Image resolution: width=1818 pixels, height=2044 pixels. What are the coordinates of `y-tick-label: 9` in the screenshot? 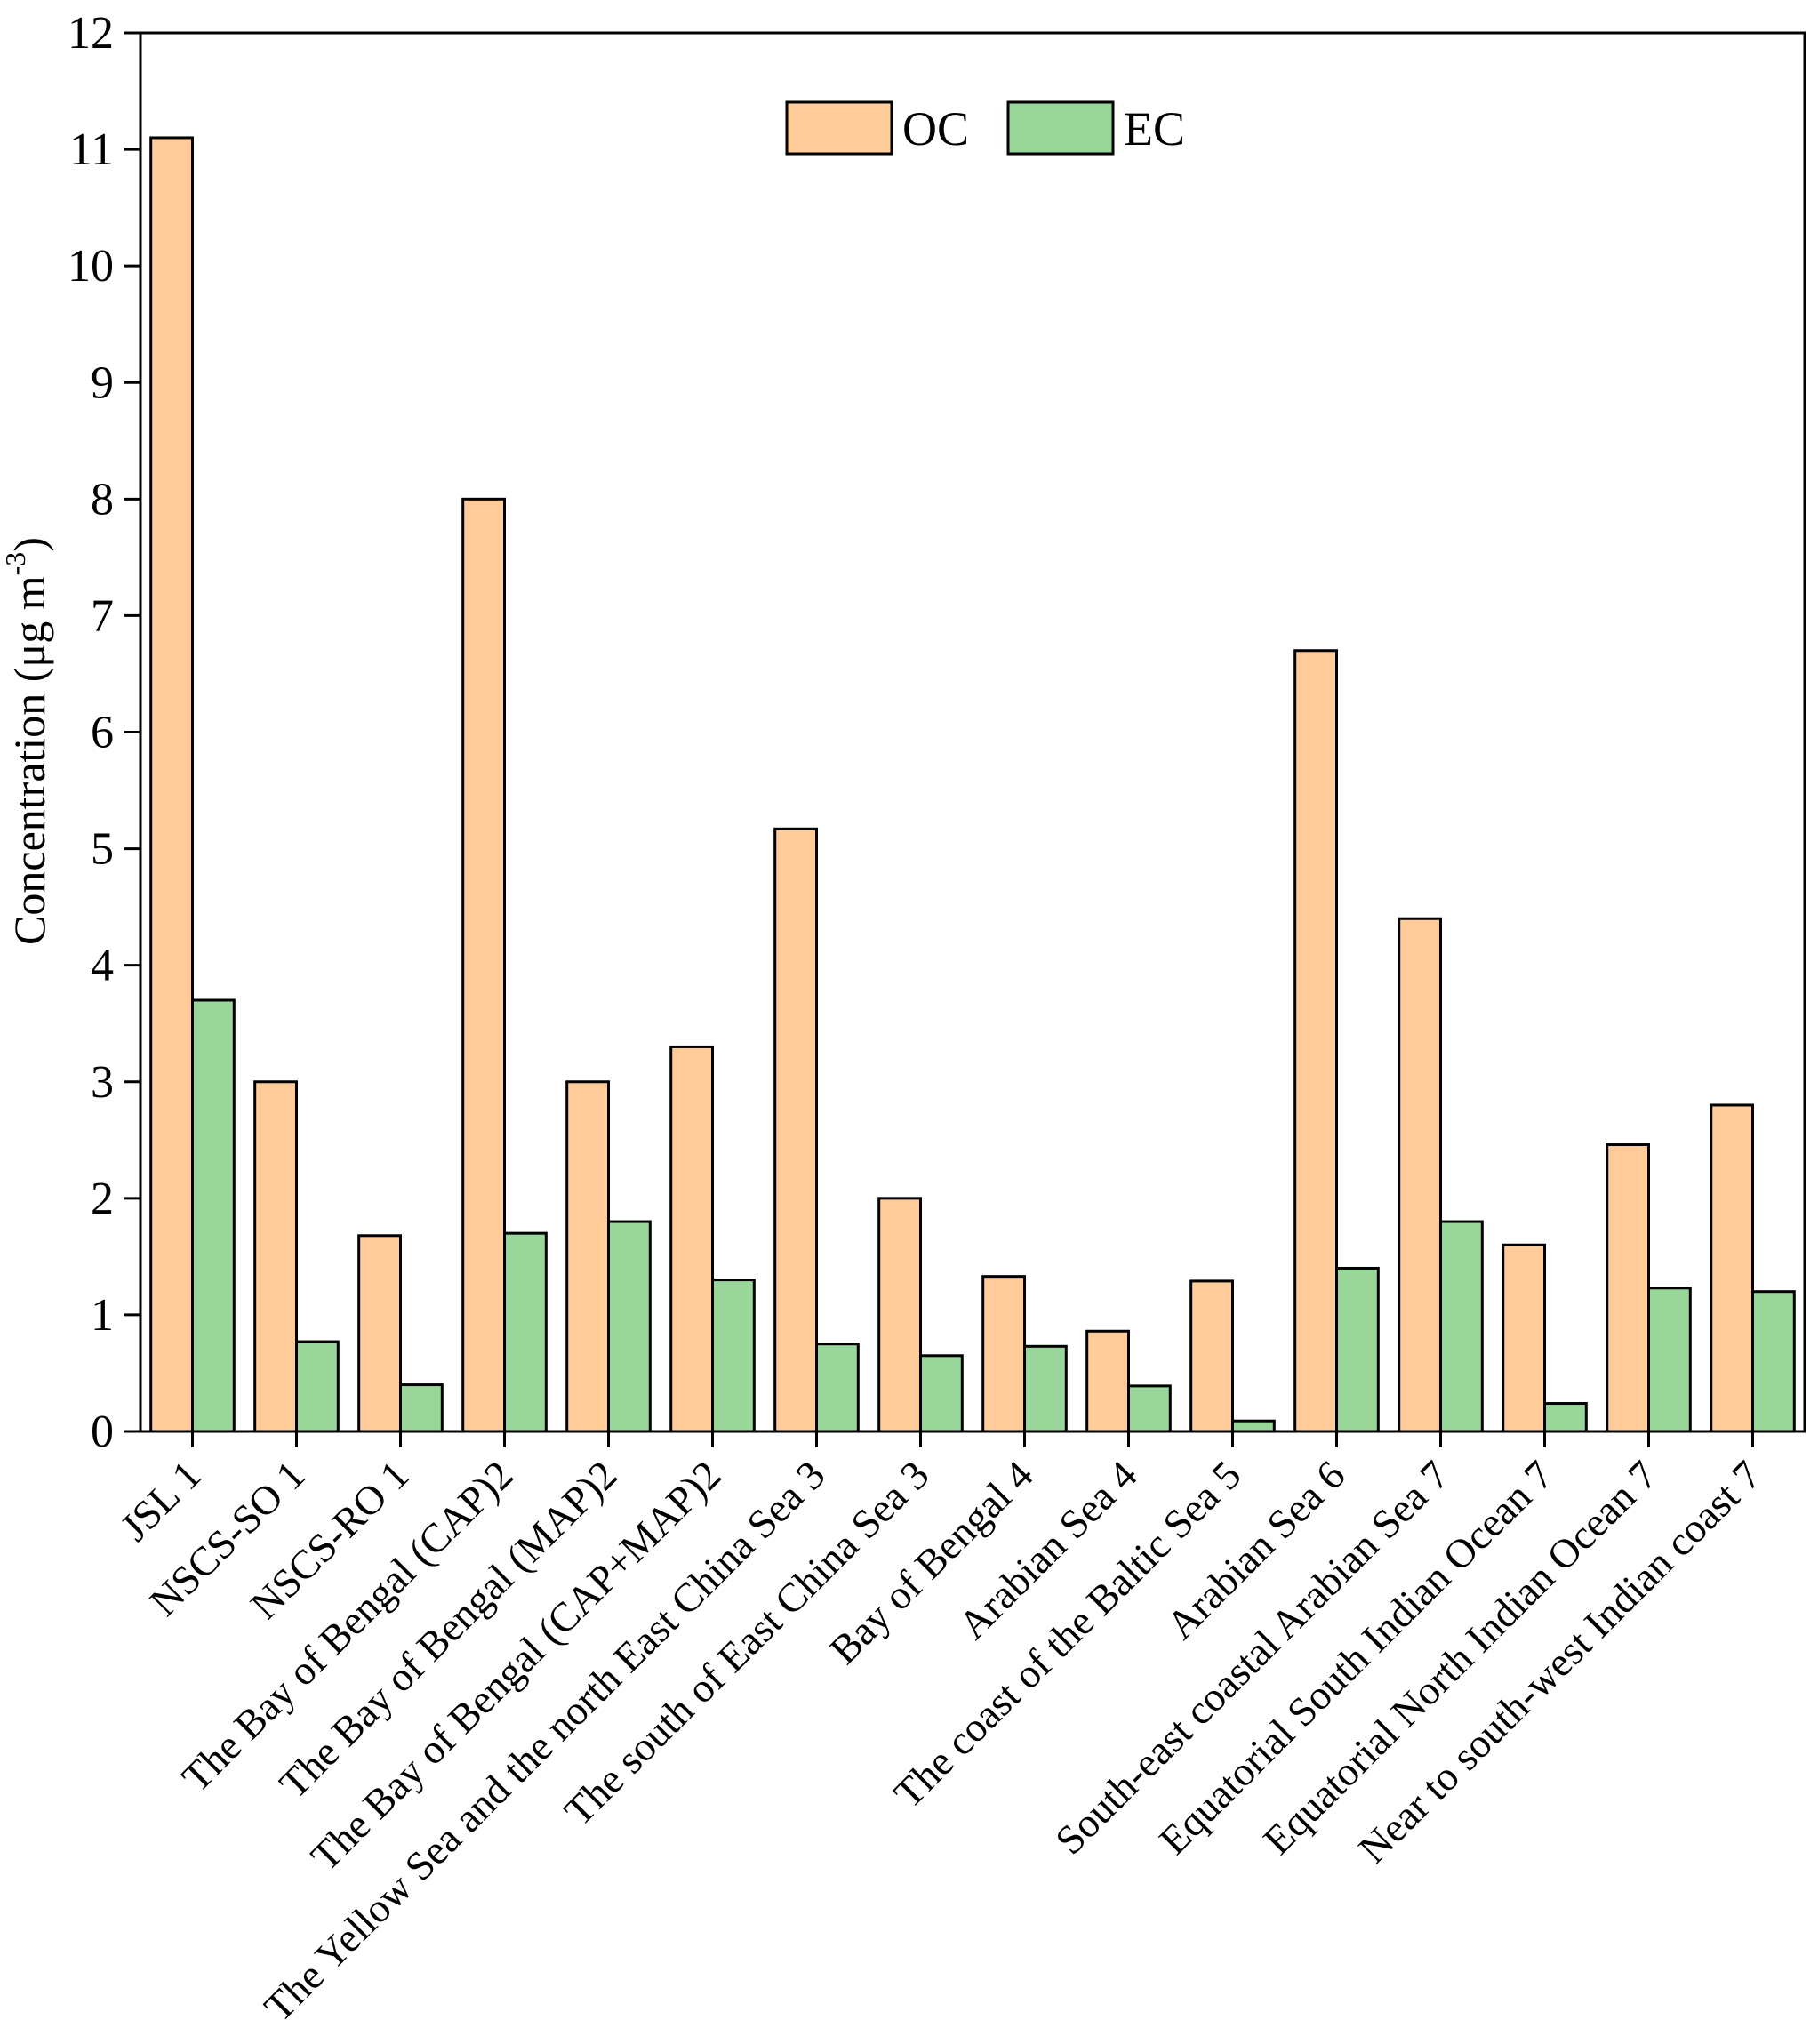 It's located at (103, 382).